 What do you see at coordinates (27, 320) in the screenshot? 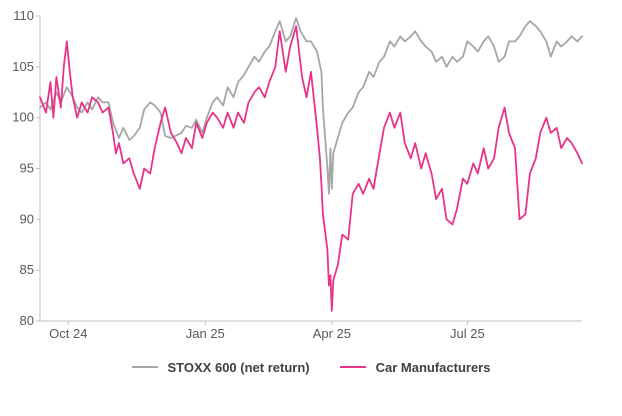
I see `y-tick-label: 80` at bounding box center [27, 320].